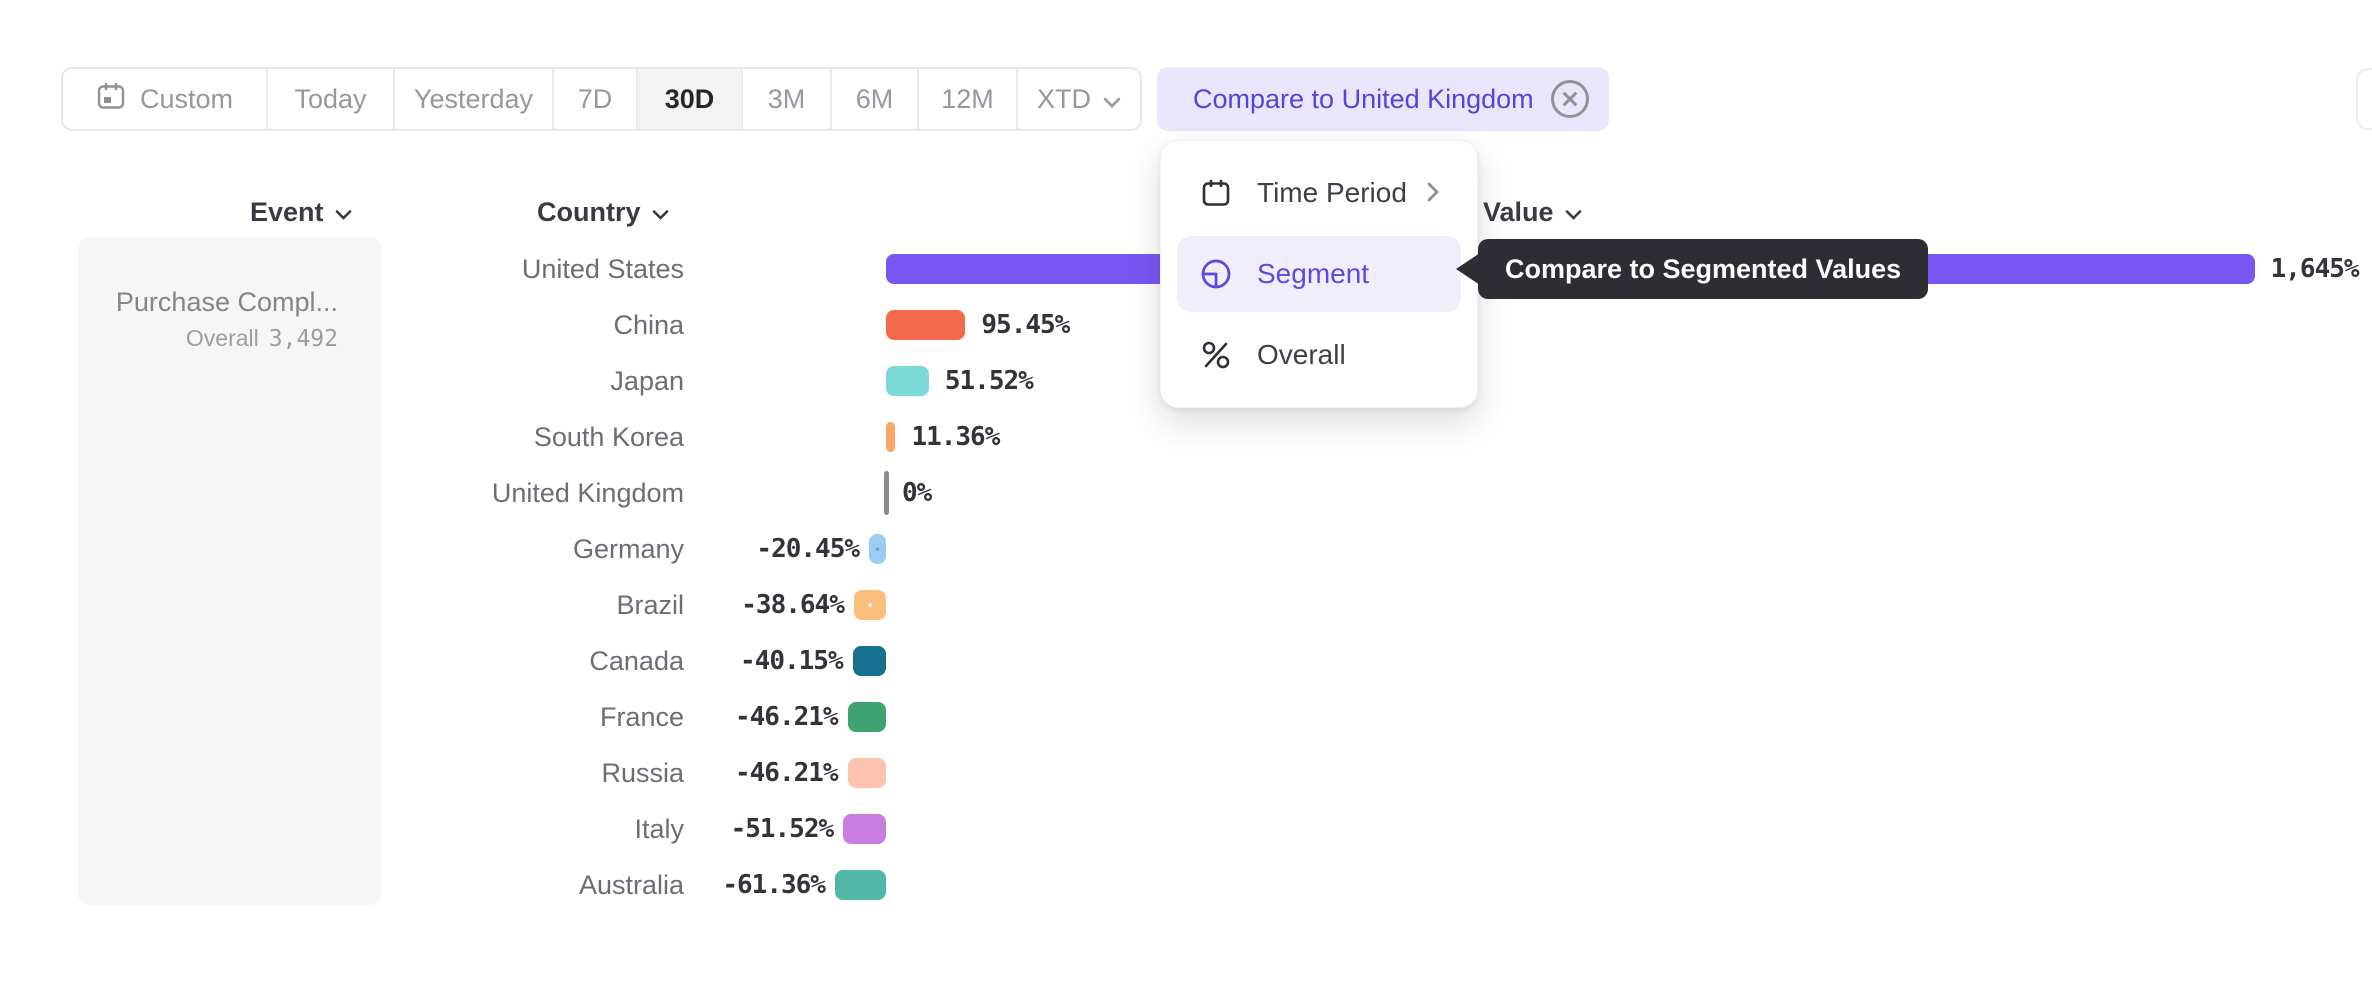 Image resolution: width=2372 pixels, height=988 pixels. What do you see at coordinates (1186, 773) in the screenshot?
I see `chart-row-russia: Russia -46.21%` at bounding box center [1186, 773].